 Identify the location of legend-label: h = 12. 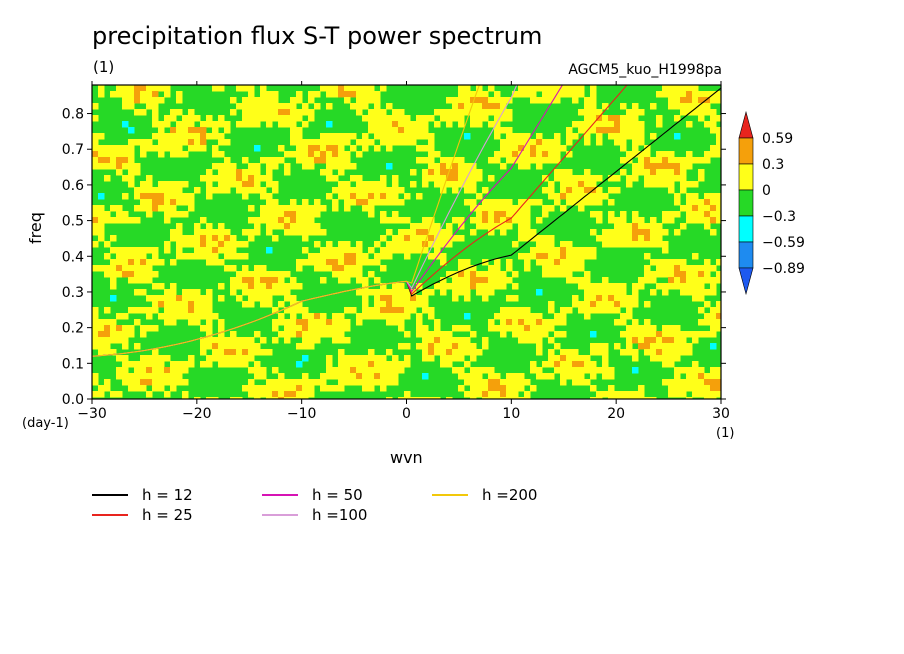
(167, 495).